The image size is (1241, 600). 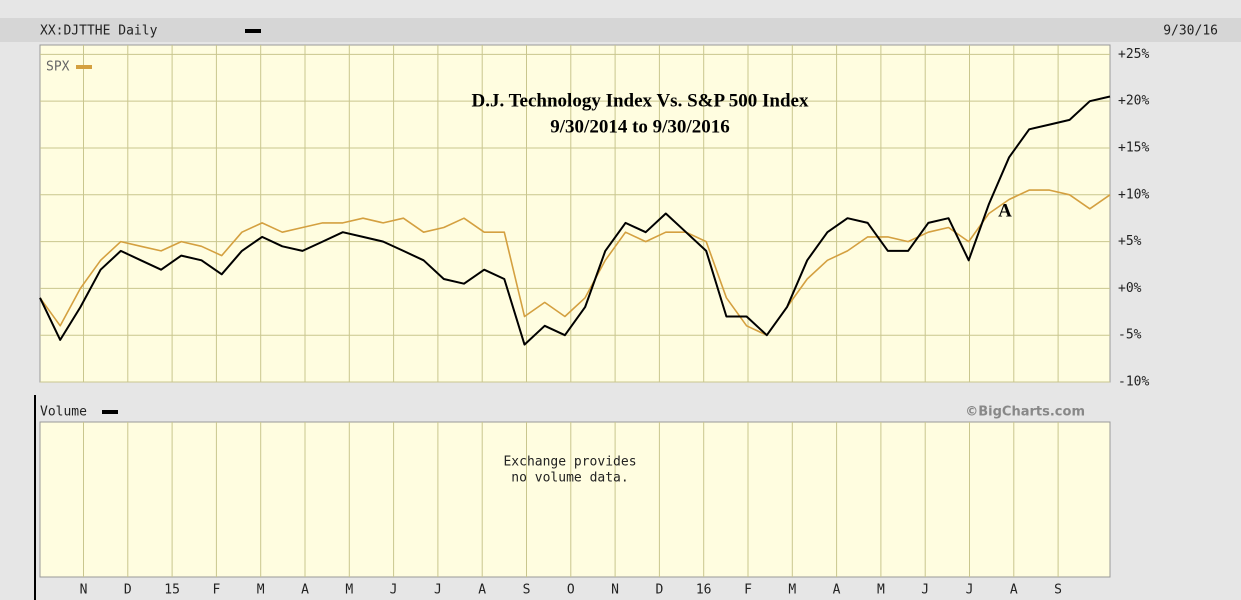 What do you see at coordinates (1190, 31) in the screenshot?
I see `date-label: 9/30/16` at bounding box center [1190, 31].